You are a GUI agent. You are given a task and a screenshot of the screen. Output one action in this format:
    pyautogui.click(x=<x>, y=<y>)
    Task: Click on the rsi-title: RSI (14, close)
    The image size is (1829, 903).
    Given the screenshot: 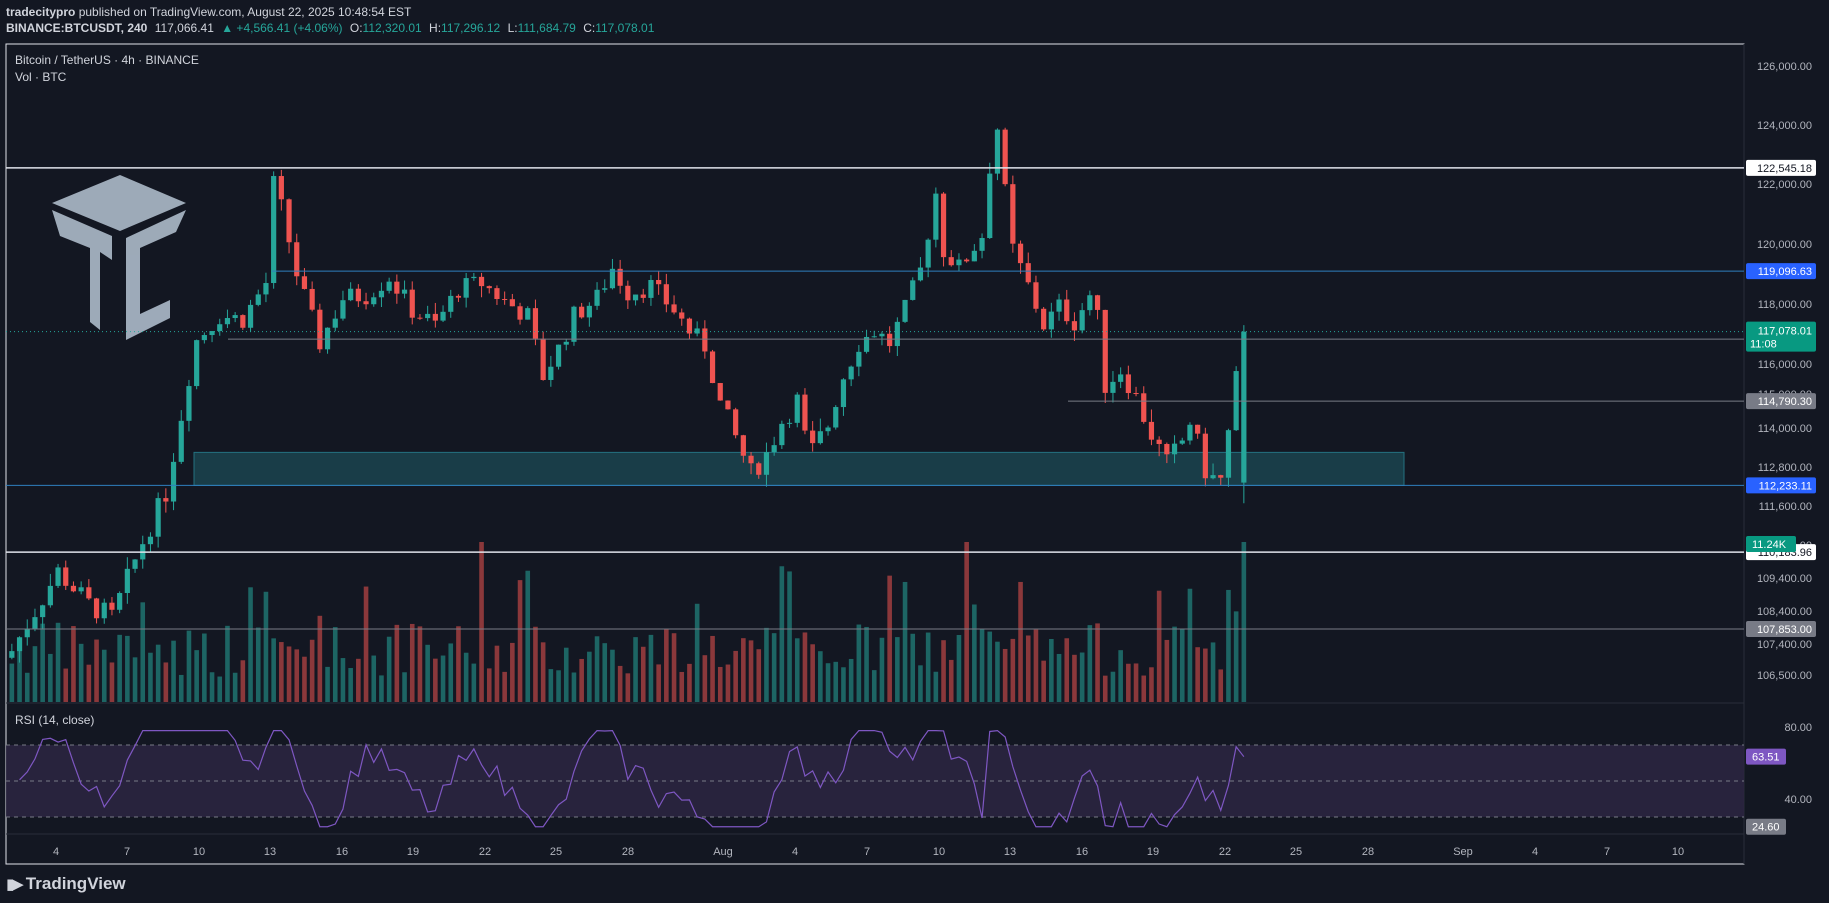 What is the action you would take?
    pyautogui.click(x=55, y=720)
    